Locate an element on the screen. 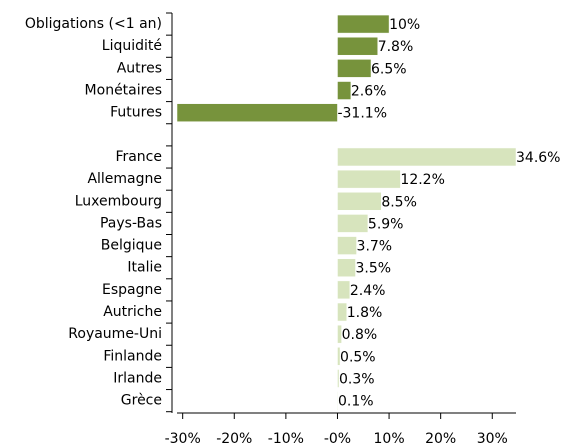 The height and width of the screenshot is (448, 575). y-tick-label: Monétaires is located at coordinates (123, 91).